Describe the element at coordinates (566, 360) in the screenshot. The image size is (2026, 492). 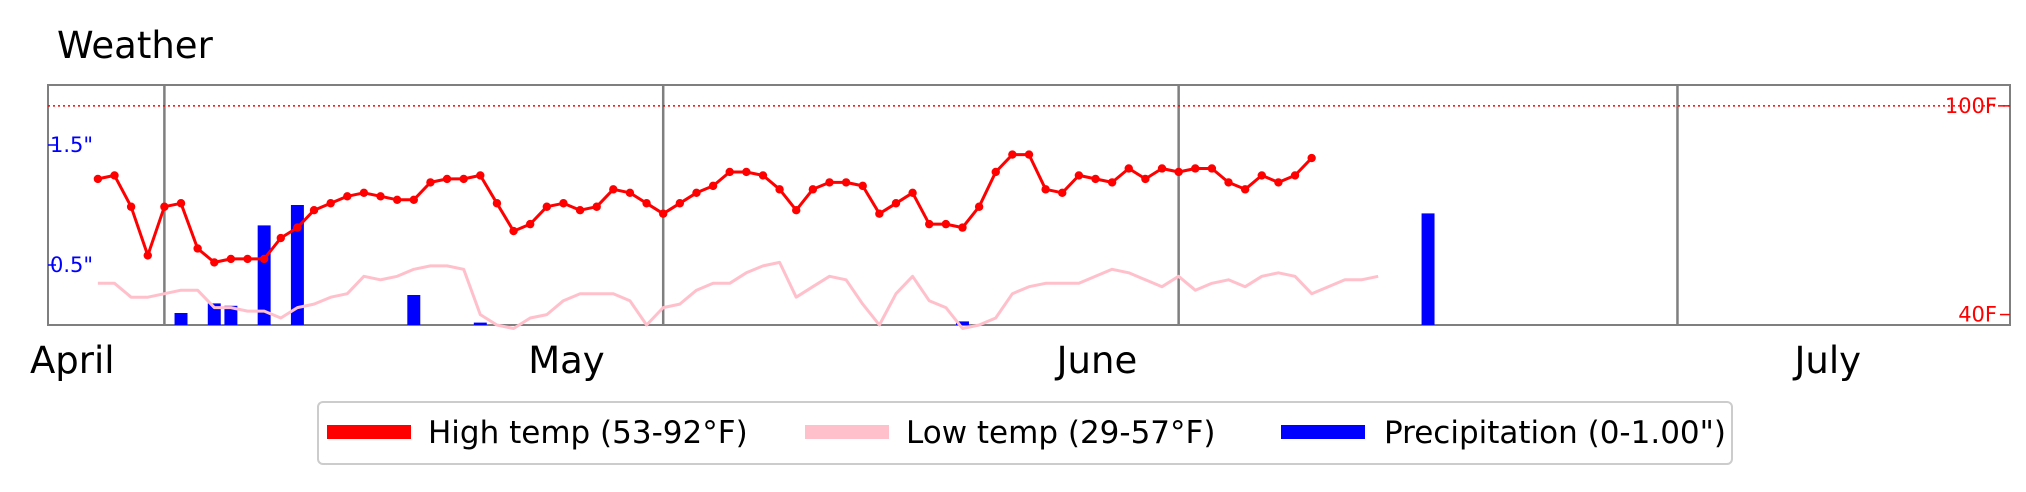
I see `month-label-may: May` at that location.